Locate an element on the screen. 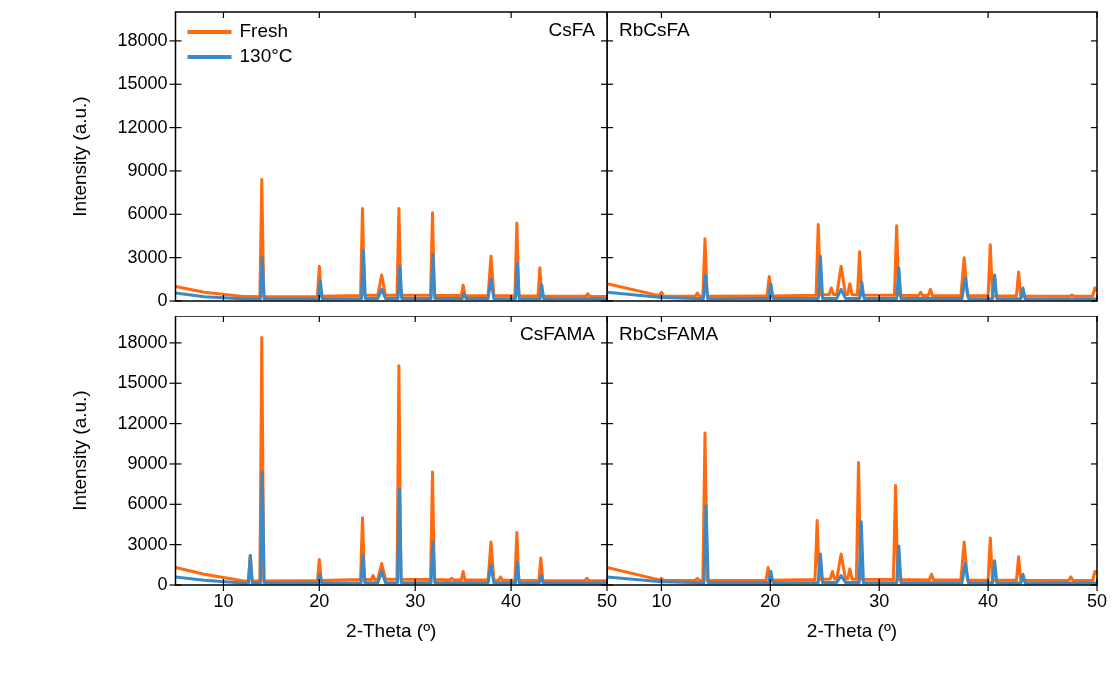  annotation: CsFA is located at coordinates (572, 29).